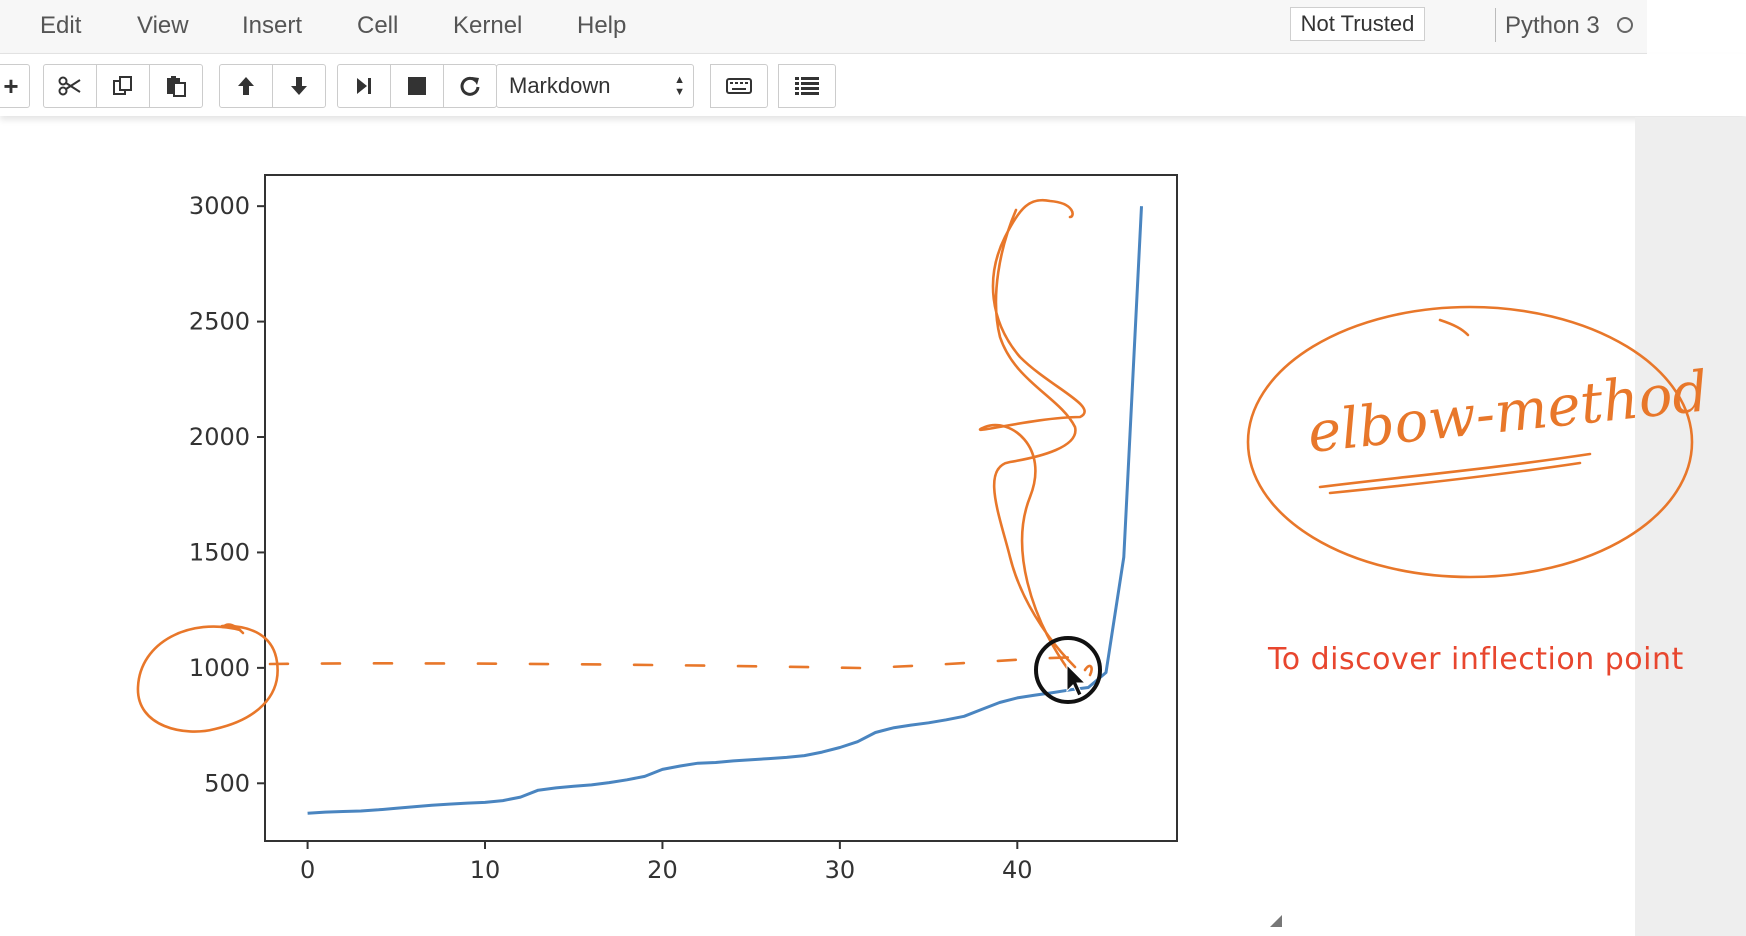  I want to click on menu-edit: Edit, so click(61, 25).